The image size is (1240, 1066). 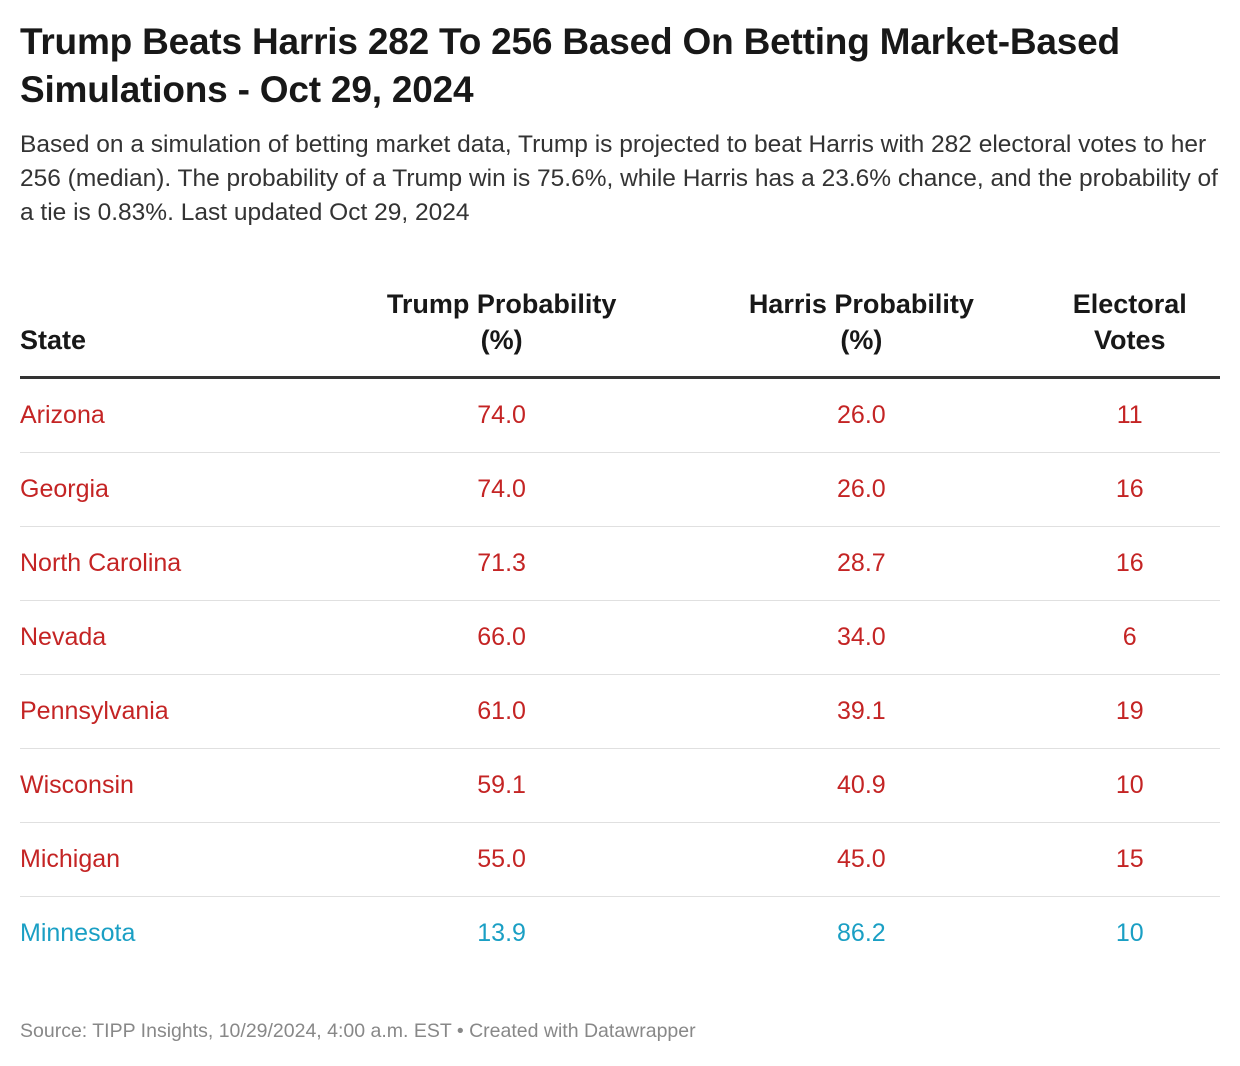 What do you see at coordinates (502, 563) in the screenshot?
I see `cell-trump-probability: 71.3` at bounding box center [502, 563].